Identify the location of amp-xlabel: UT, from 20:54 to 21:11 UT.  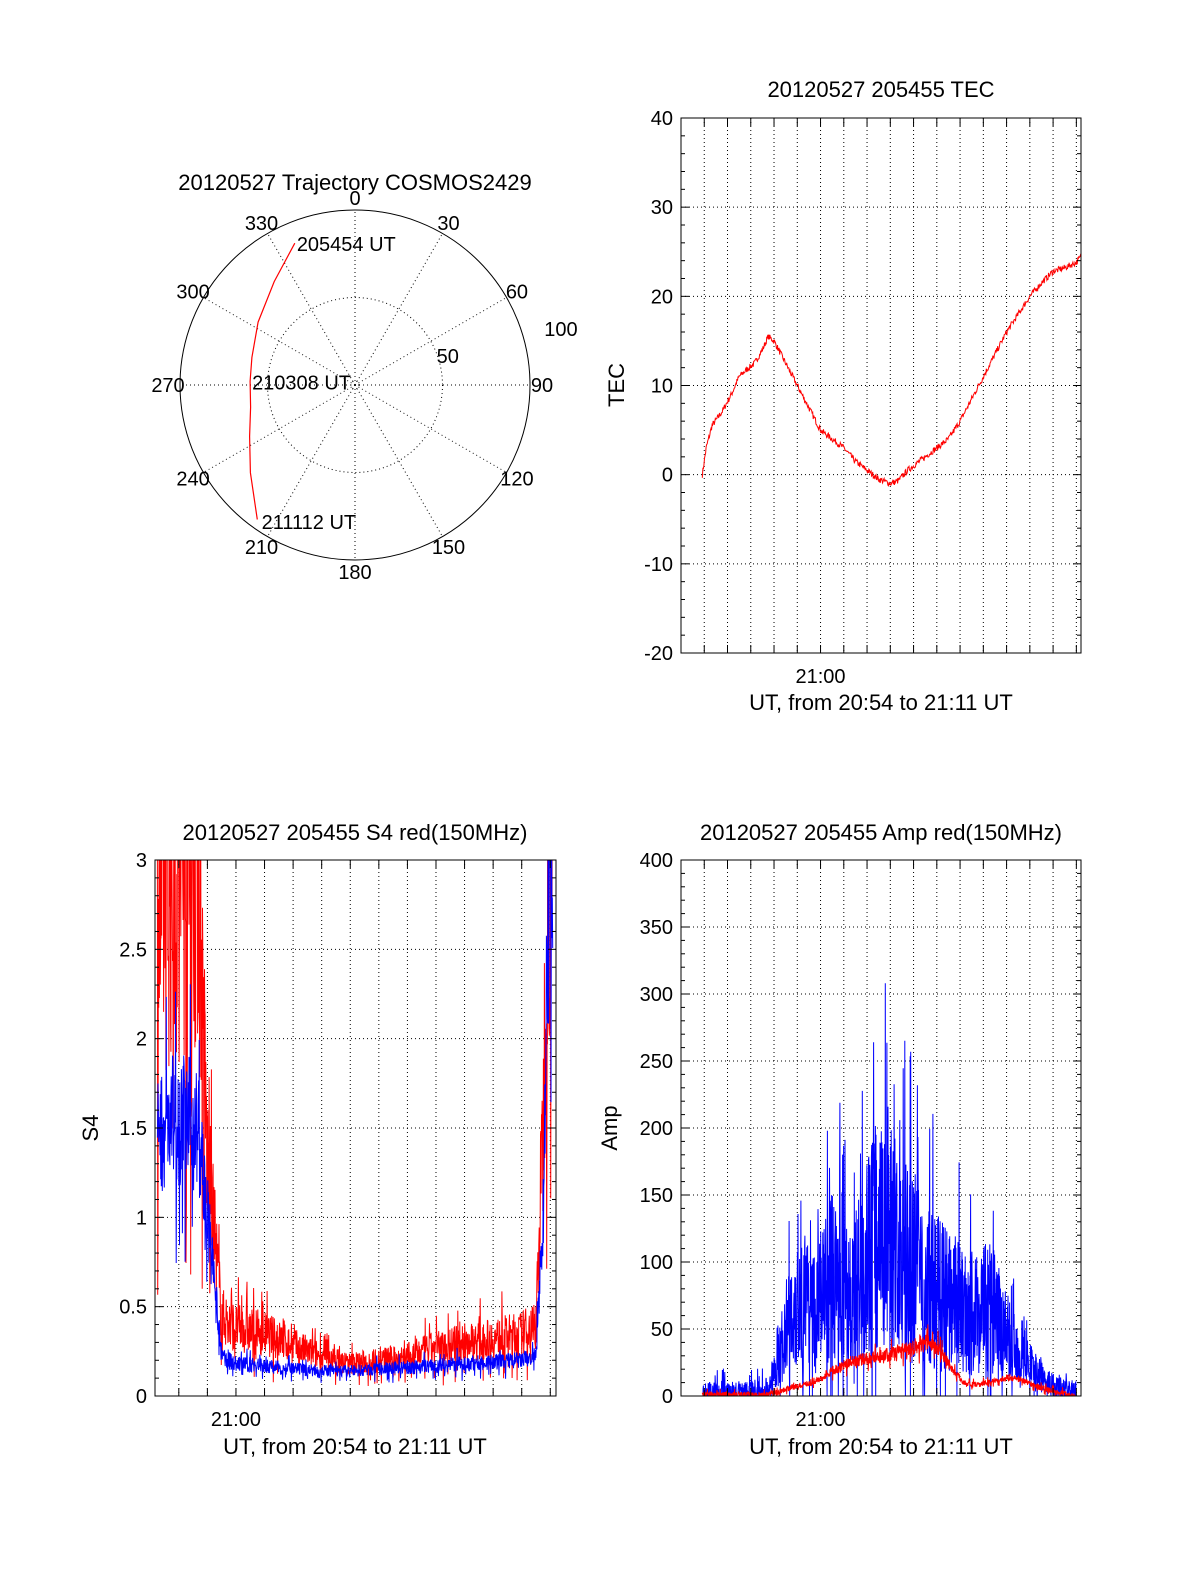
(881, 1446).